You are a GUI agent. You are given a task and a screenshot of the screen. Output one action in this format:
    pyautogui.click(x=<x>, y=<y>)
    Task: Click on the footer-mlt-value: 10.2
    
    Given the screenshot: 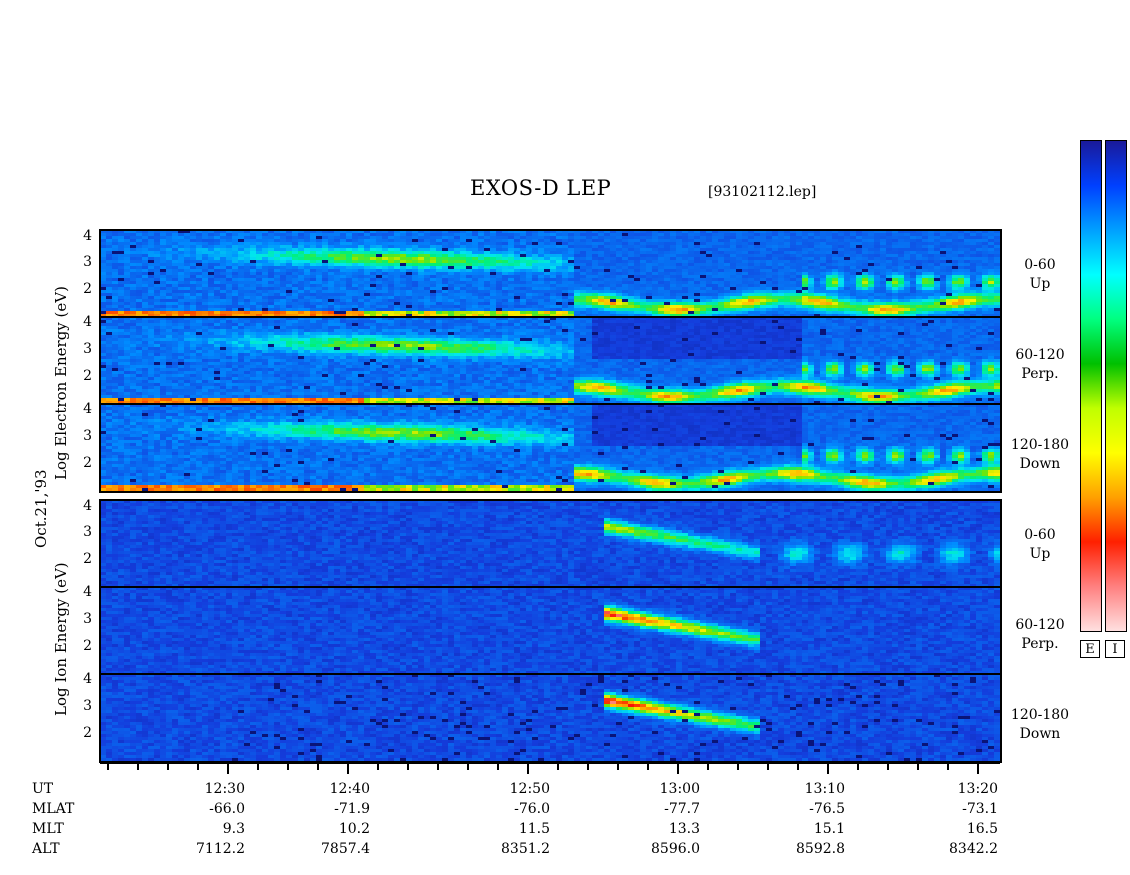 What is the action you would take?
    pyautogui.click(x=335, y=829)
    